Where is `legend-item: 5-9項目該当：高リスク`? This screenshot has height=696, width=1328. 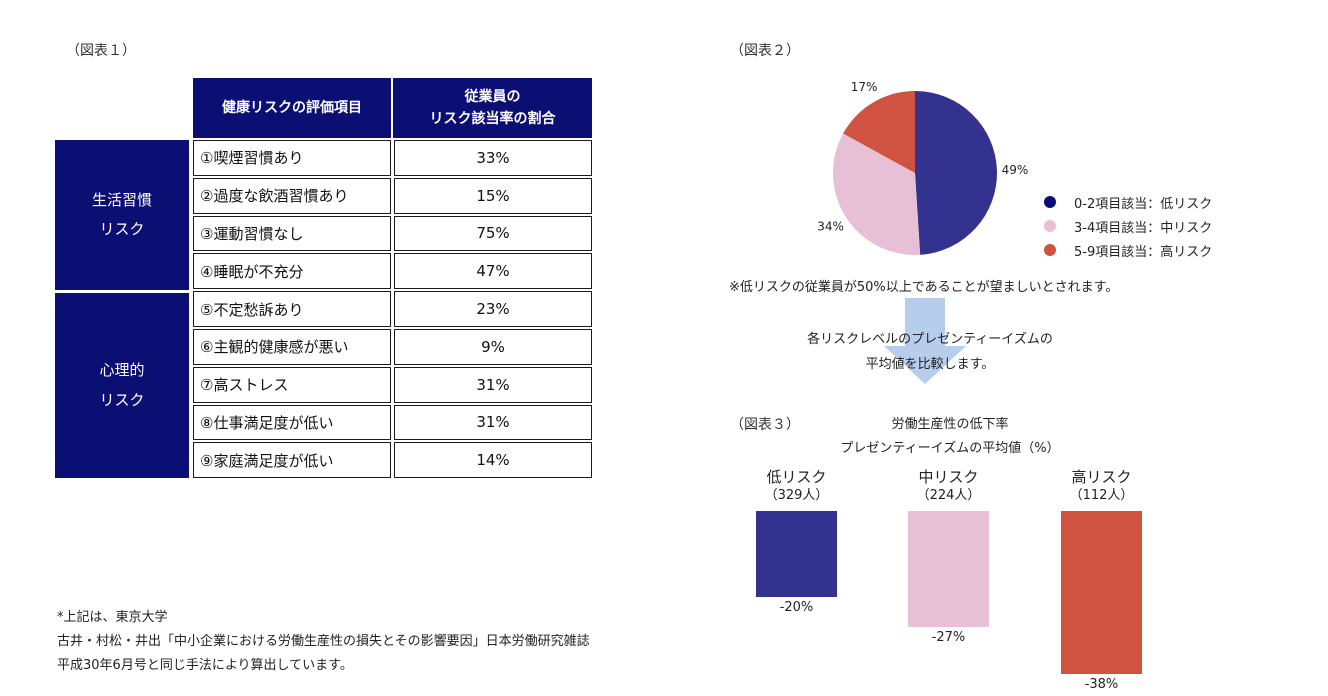
legend-item: 5-9項目該当：高リスク is located at coordinates (1128, 250).